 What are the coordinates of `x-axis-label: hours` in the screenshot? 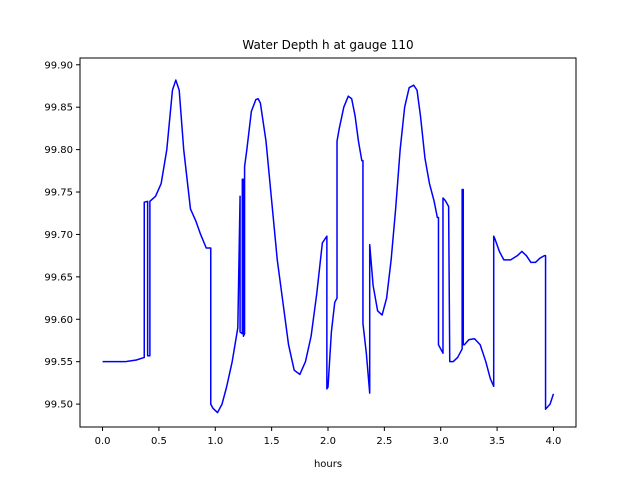 It's located at (328, 464).